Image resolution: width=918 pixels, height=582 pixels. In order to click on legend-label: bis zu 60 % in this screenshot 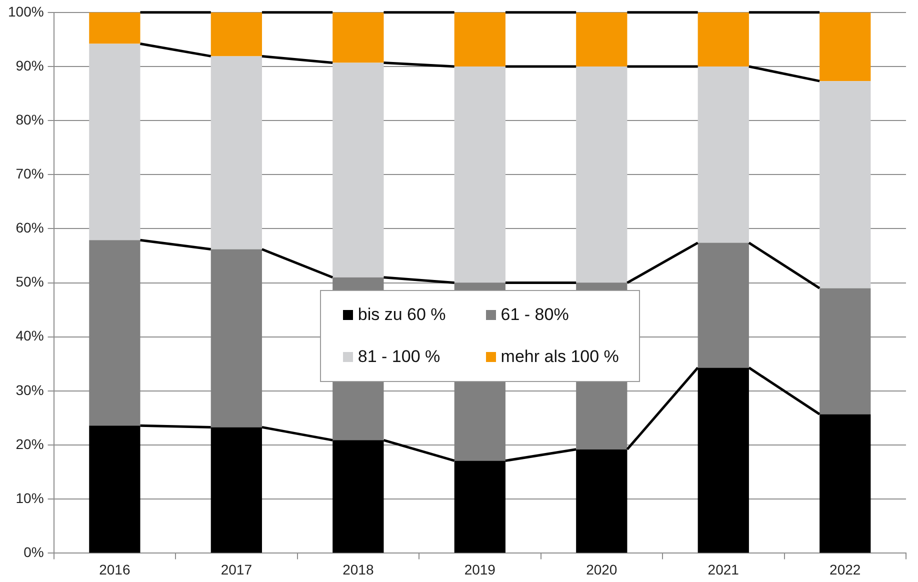, I will do `click(402, 314)`.